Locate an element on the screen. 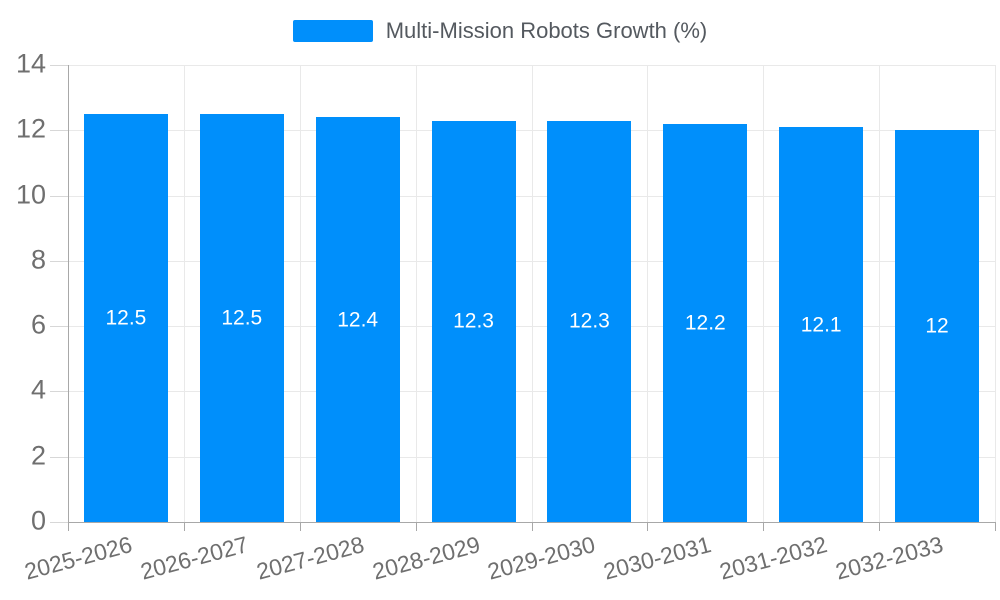 This screenshot has width=1000, height=600. x-axis-tick-label: 2029-2030 is located at coordinates (542, 558).